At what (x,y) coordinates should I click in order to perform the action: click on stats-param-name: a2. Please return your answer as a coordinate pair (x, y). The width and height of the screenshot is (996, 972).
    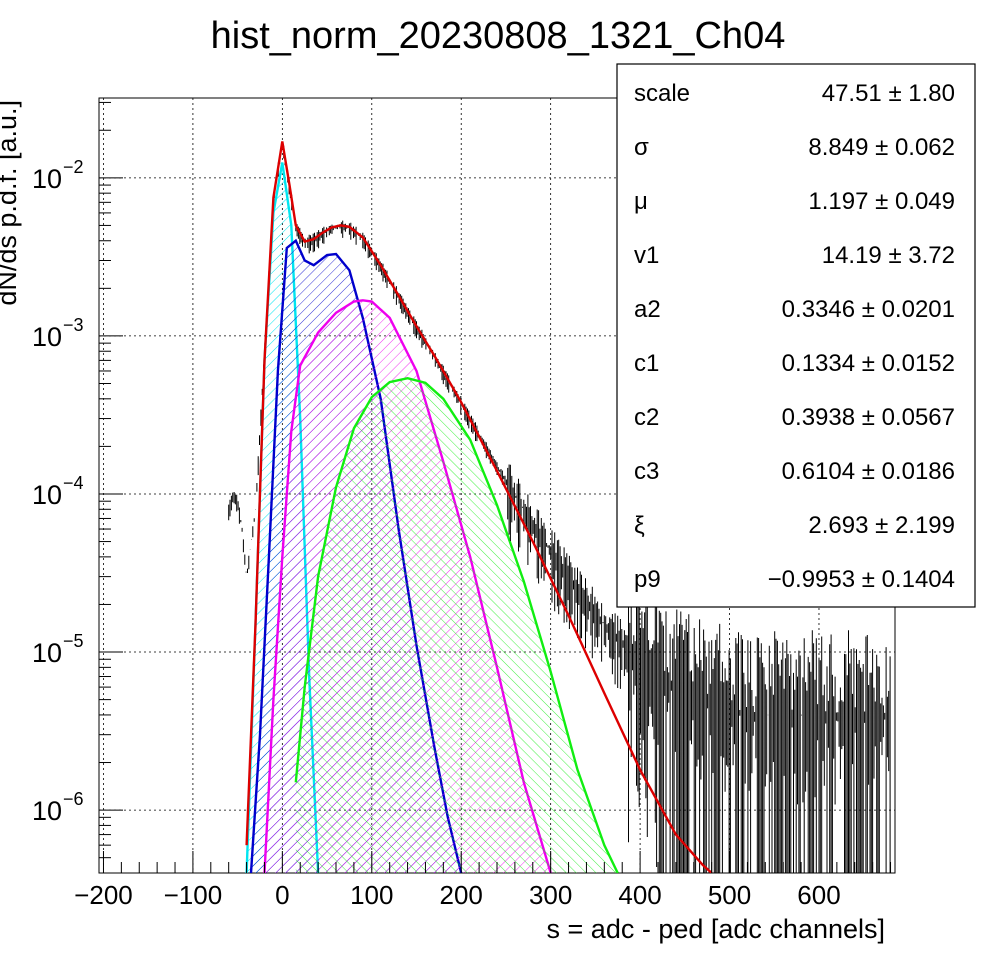
    Looking at the image, I should click on (647, 309).